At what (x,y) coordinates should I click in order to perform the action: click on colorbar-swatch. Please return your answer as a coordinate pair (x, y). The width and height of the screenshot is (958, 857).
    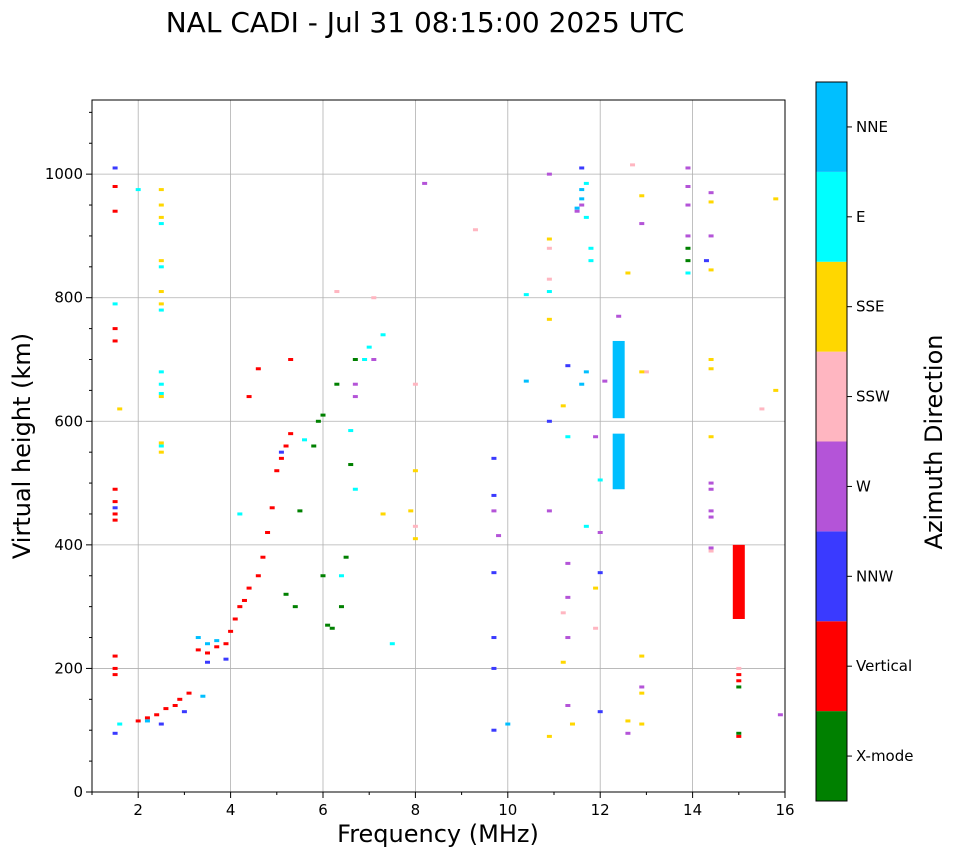
    Looking at the image, I should click on (831, 216).